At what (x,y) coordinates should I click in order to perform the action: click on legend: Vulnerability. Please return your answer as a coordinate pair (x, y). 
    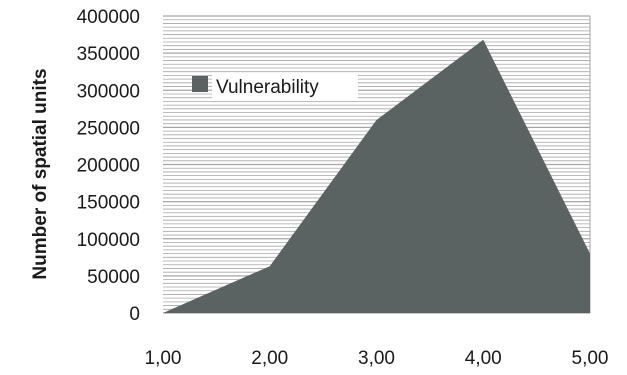
    Looking at the image, I should click on (275, 86).